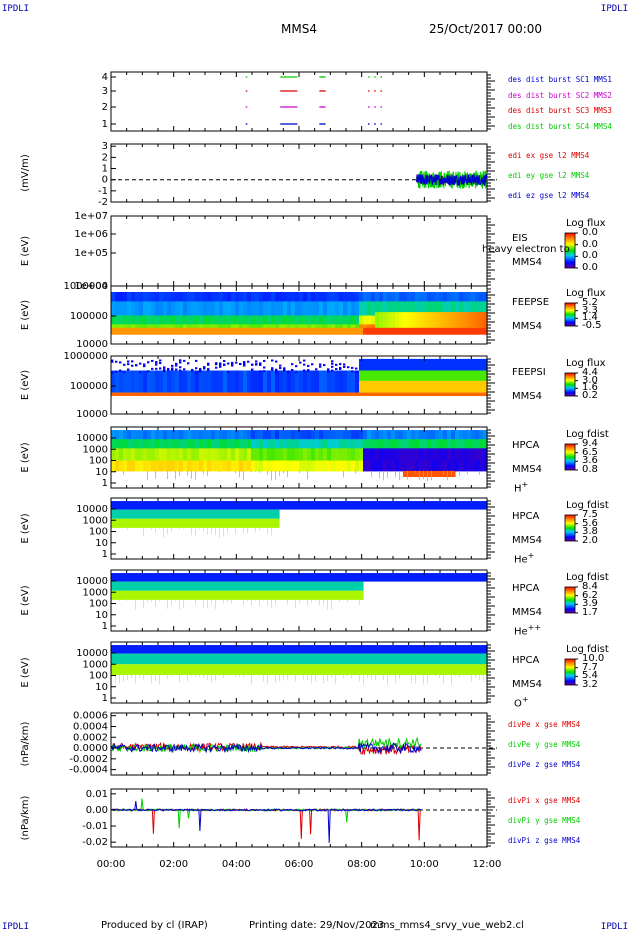 The image size is (630, 934). I want to click on divpi-y-axis-label: (nPa/km), so click(25, 818).